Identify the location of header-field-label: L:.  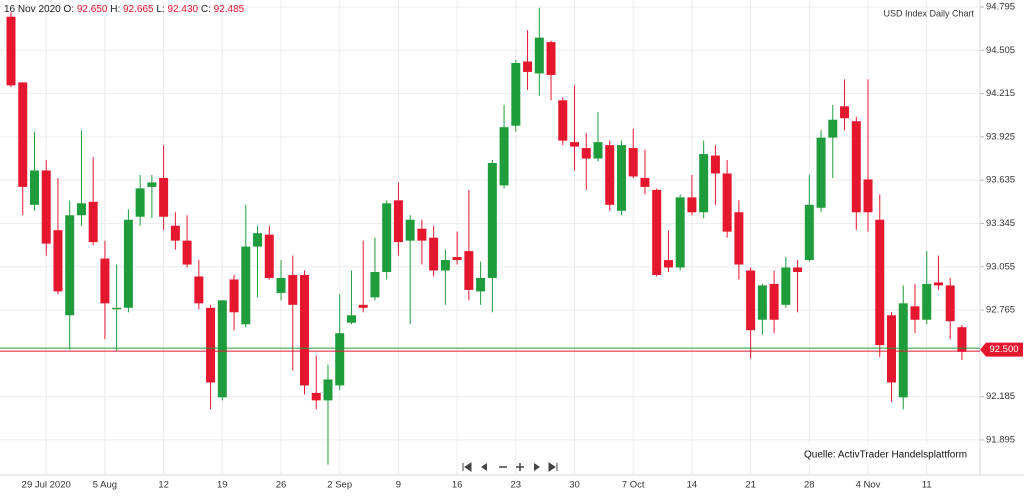
(160, 9).